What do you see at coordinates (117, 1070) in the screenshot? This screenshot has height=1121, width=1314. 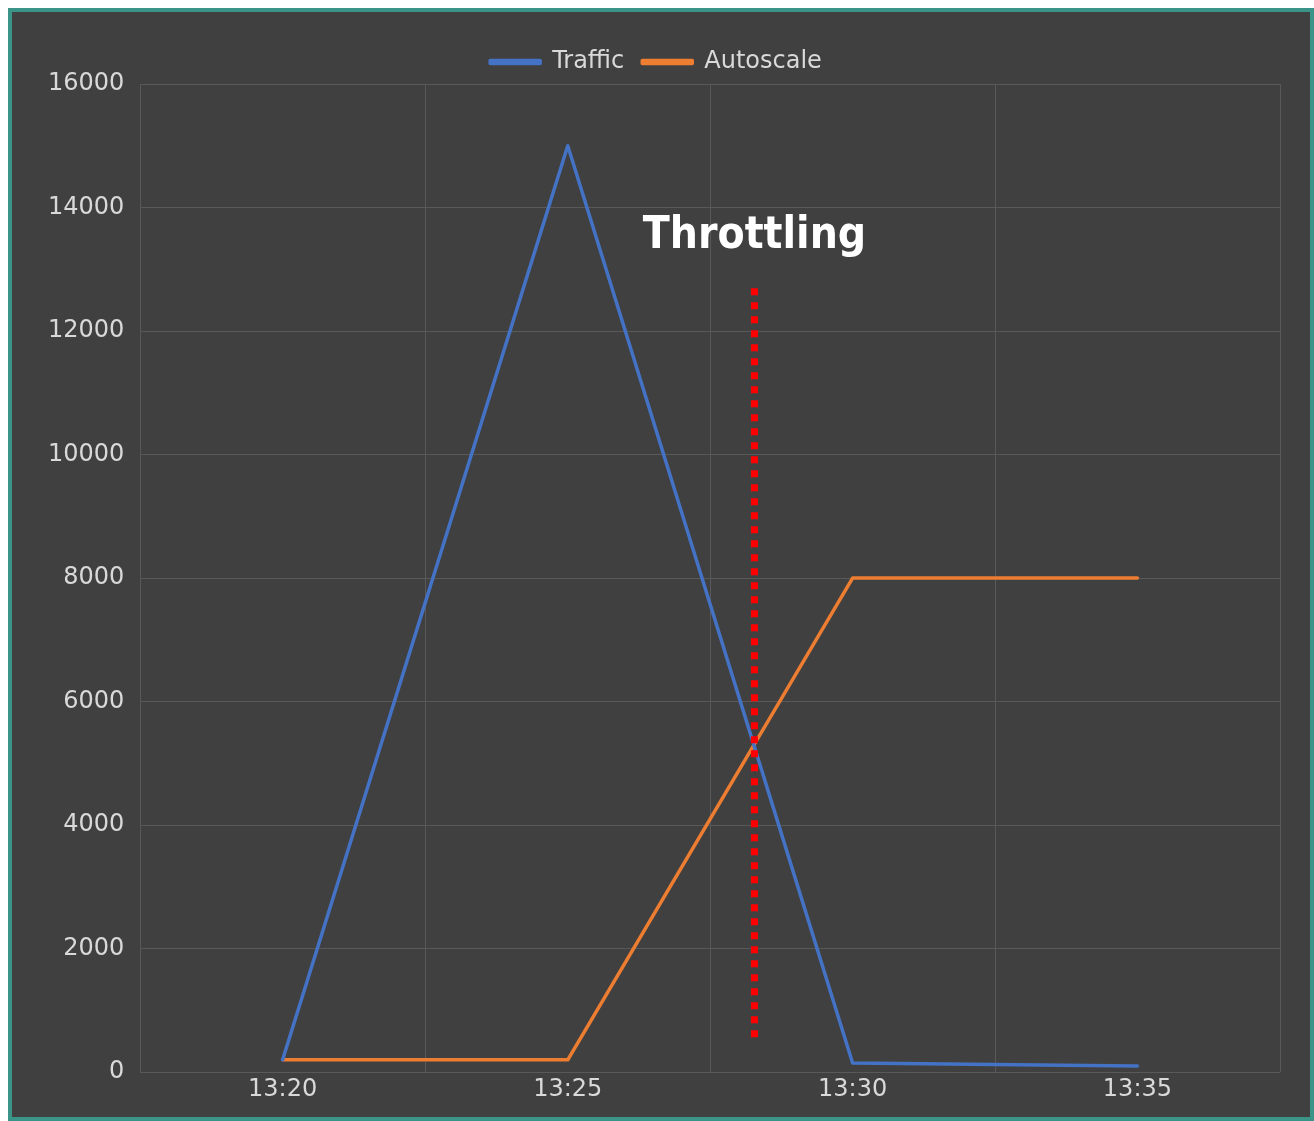 I see `y-tick-label: 0` at bounding box center [117, 1070].